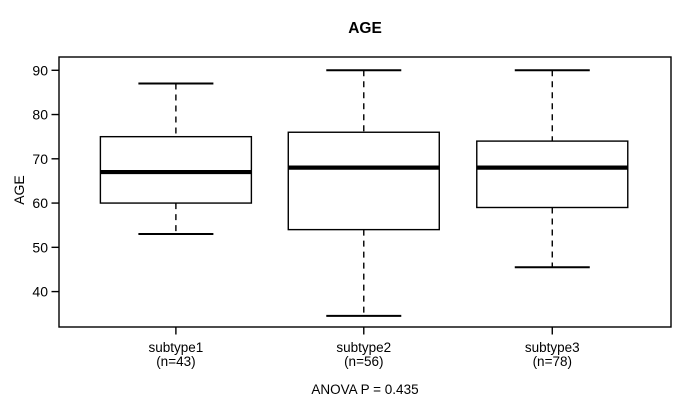 The height and width of the screenshot is (400, 700). Describe the element at coordinates (40, 292) in the screenshot. I see `y-axis-tick-label: 40` at that location.